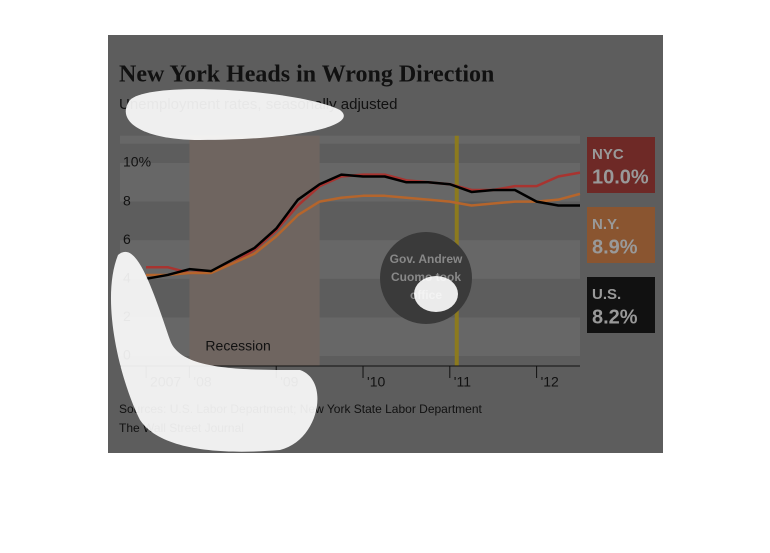  I want to click on y-tick-label: 6, so click(127, 239).